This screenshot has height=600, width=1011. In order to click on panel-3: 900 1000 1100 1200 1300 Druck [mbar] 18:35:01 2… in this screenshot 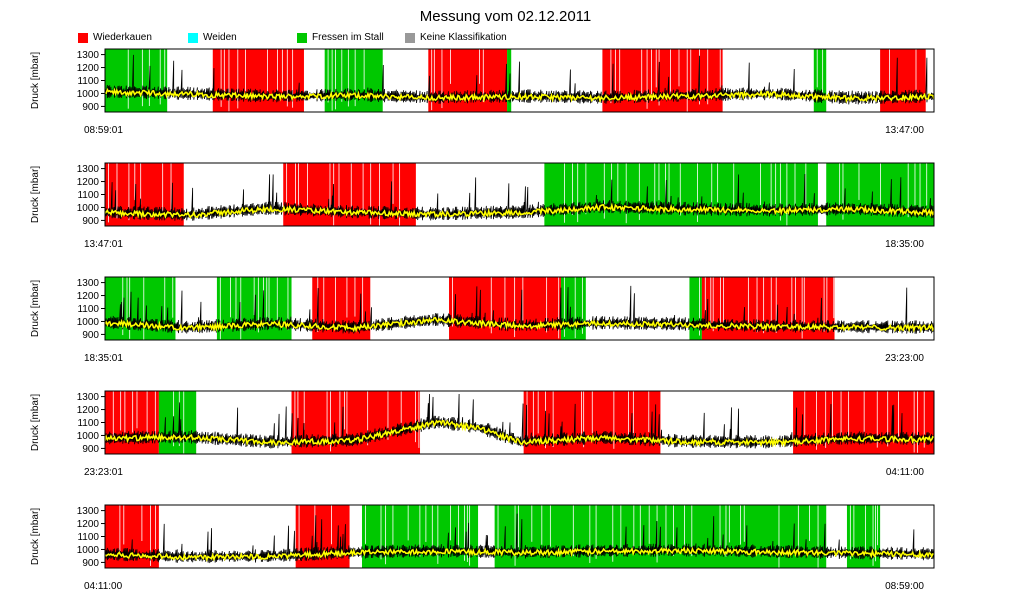, I will do `click(482, 320)`.